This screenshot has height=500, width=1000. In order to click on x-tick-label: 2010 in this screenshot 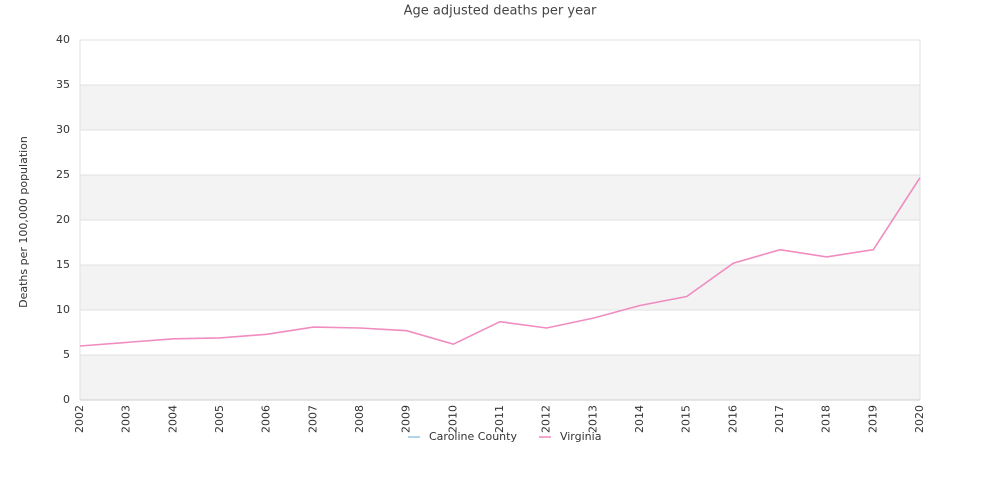, I will do `click(452, 419)`.